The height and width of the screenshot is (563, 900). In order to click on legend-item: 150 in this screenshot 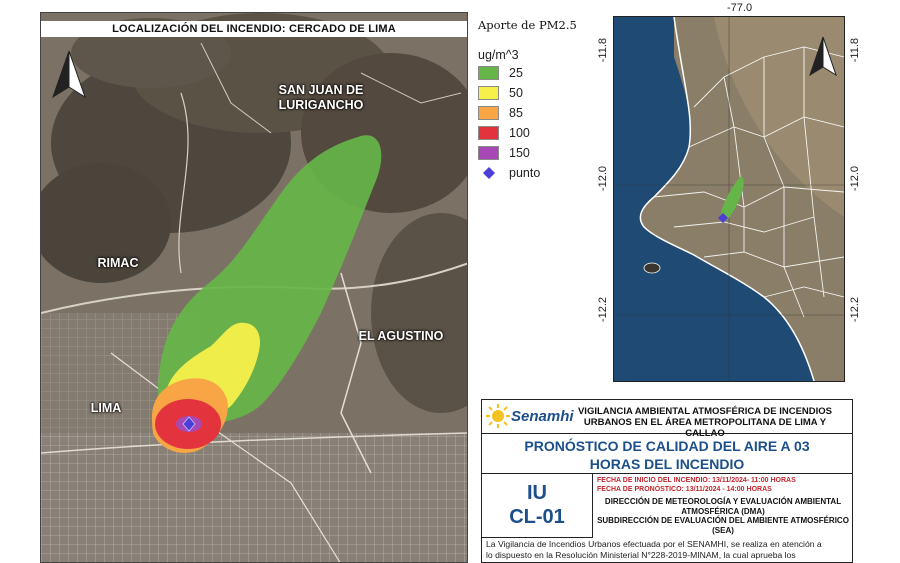, I will do `click(538, 152)`.